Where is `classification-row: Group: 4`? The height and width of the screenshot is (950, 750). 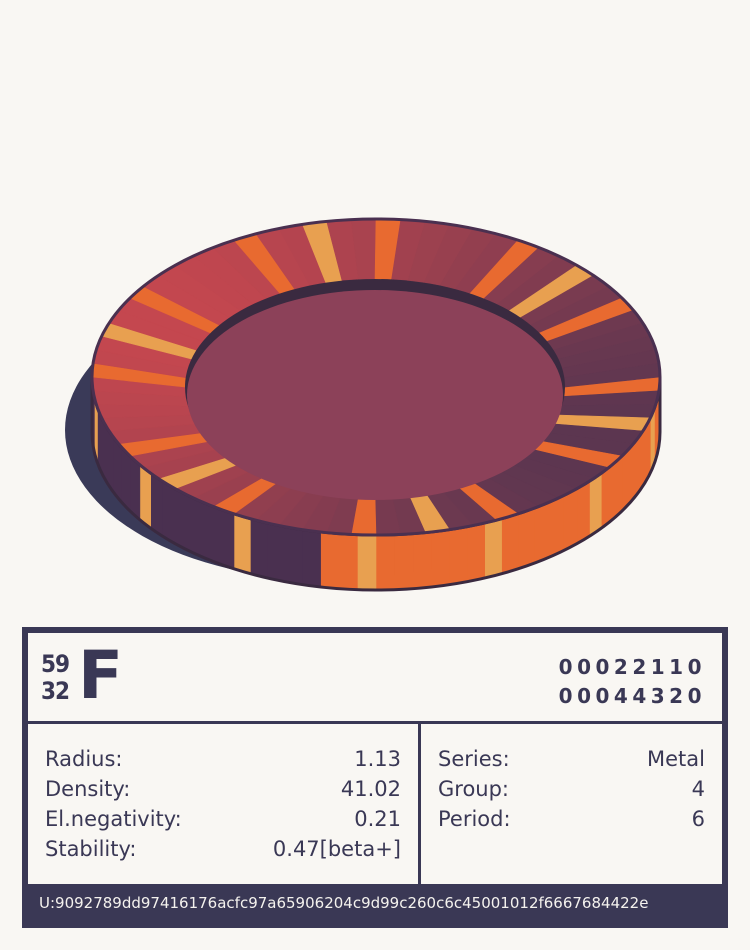 classification-row: Group: 4 is located at coordinates (571, 789).